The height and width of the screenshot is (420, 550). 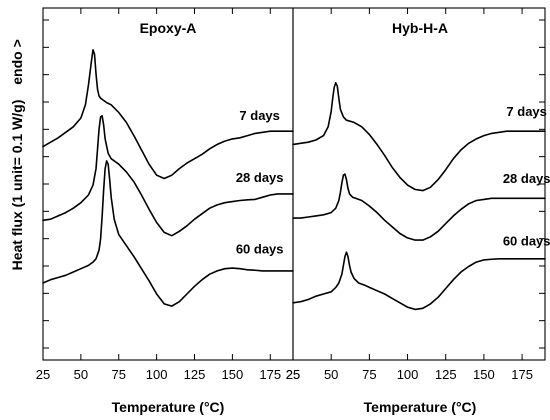 I want to click on right-x-axis-label: Temperature (°C), so click(x=420, y=407).